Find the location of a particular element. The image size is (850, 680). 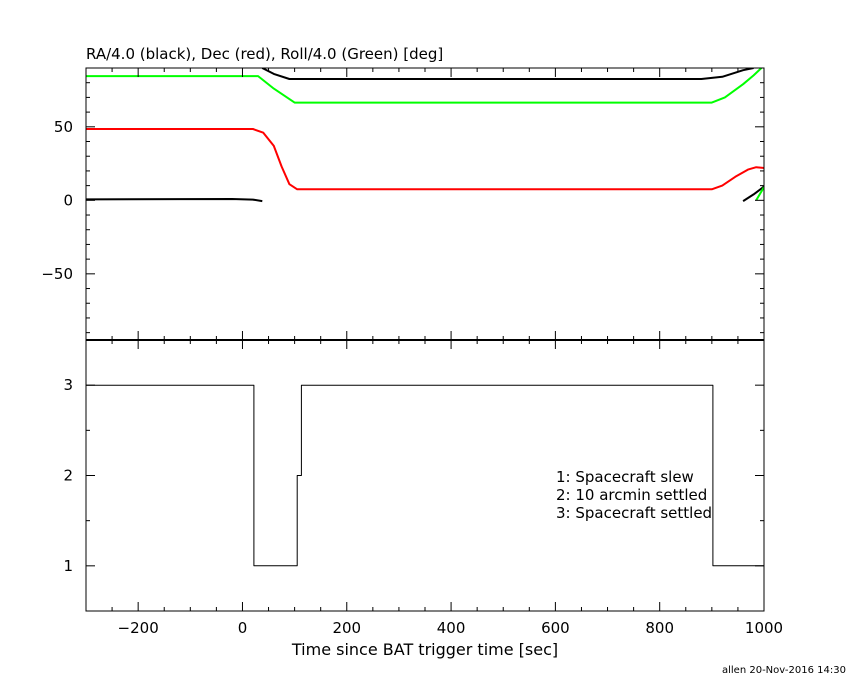

status-x-tick-label: 1000 is located at coordinates (764, 628).